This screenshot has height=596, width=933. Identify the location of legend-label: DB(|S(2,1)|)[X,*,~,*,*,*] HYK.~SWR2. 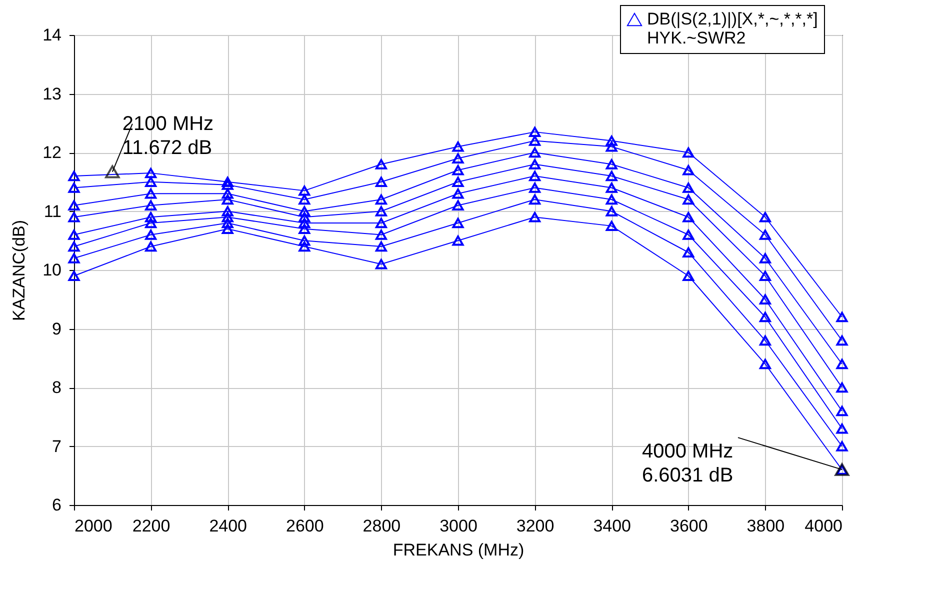
(732, 29).